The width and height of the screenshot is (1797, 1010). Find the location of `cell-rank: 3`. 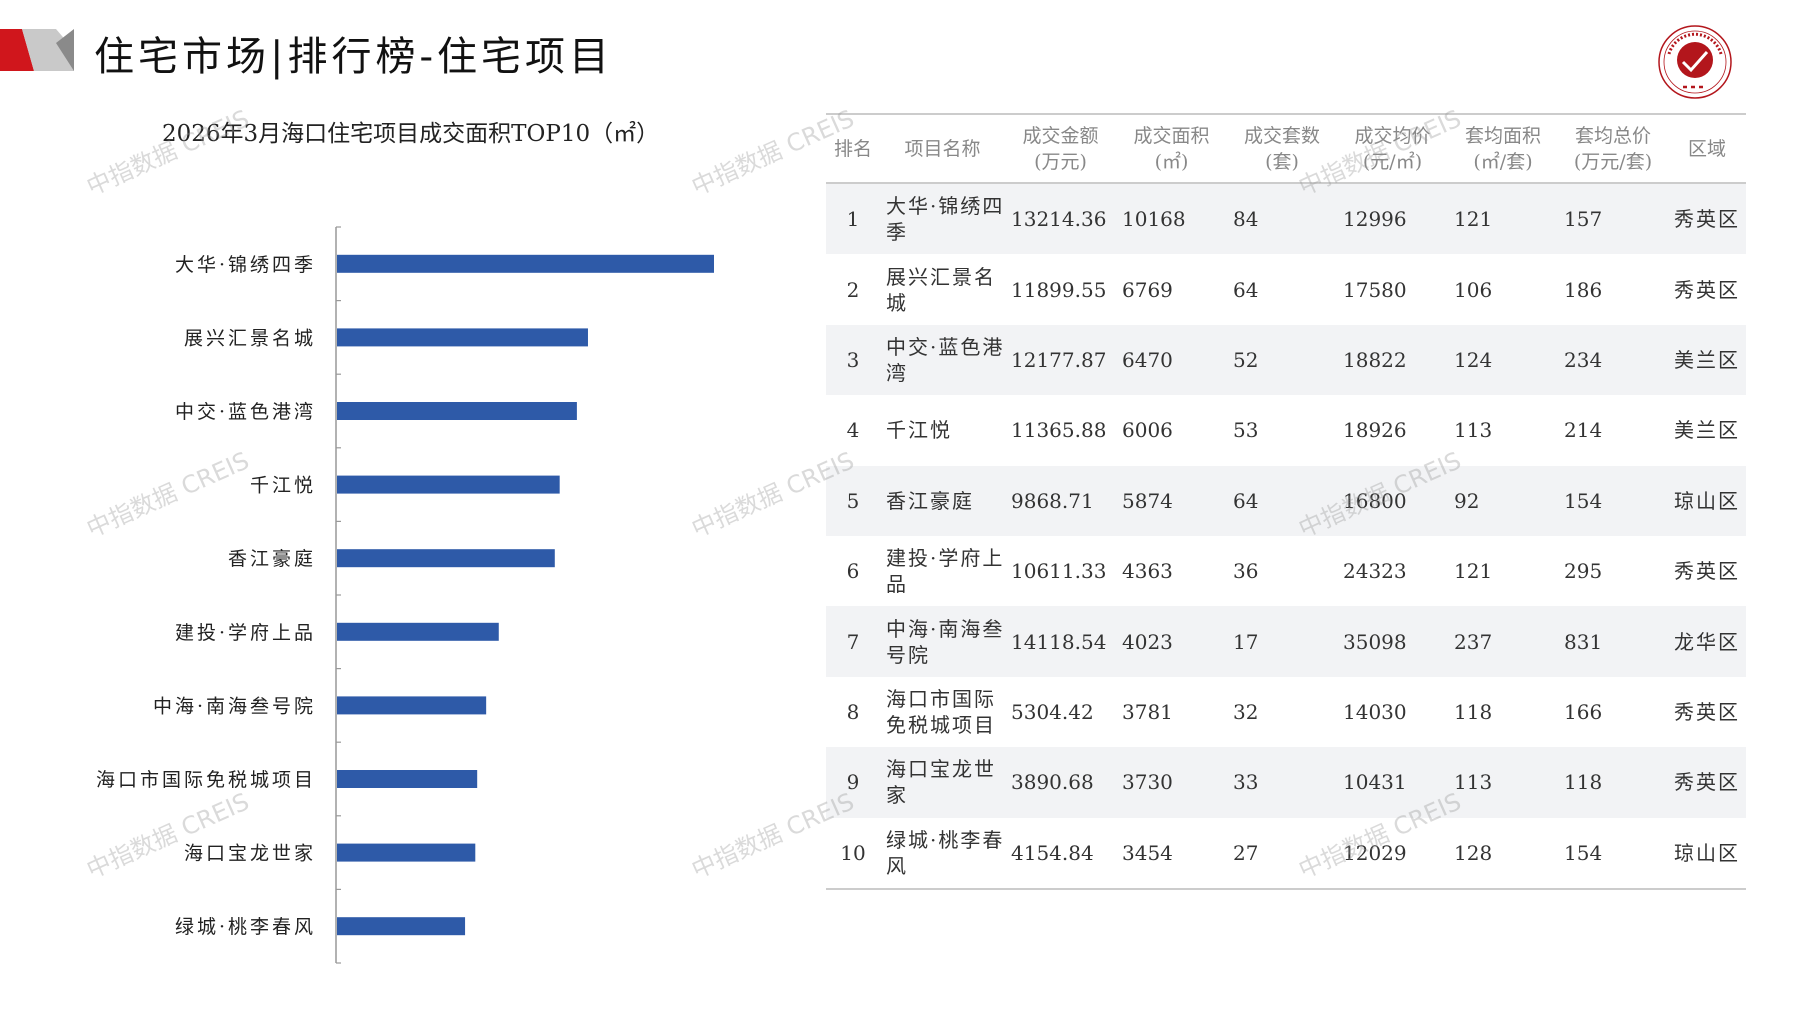

cell-rank: 3 is located at coordinates (853, 360).